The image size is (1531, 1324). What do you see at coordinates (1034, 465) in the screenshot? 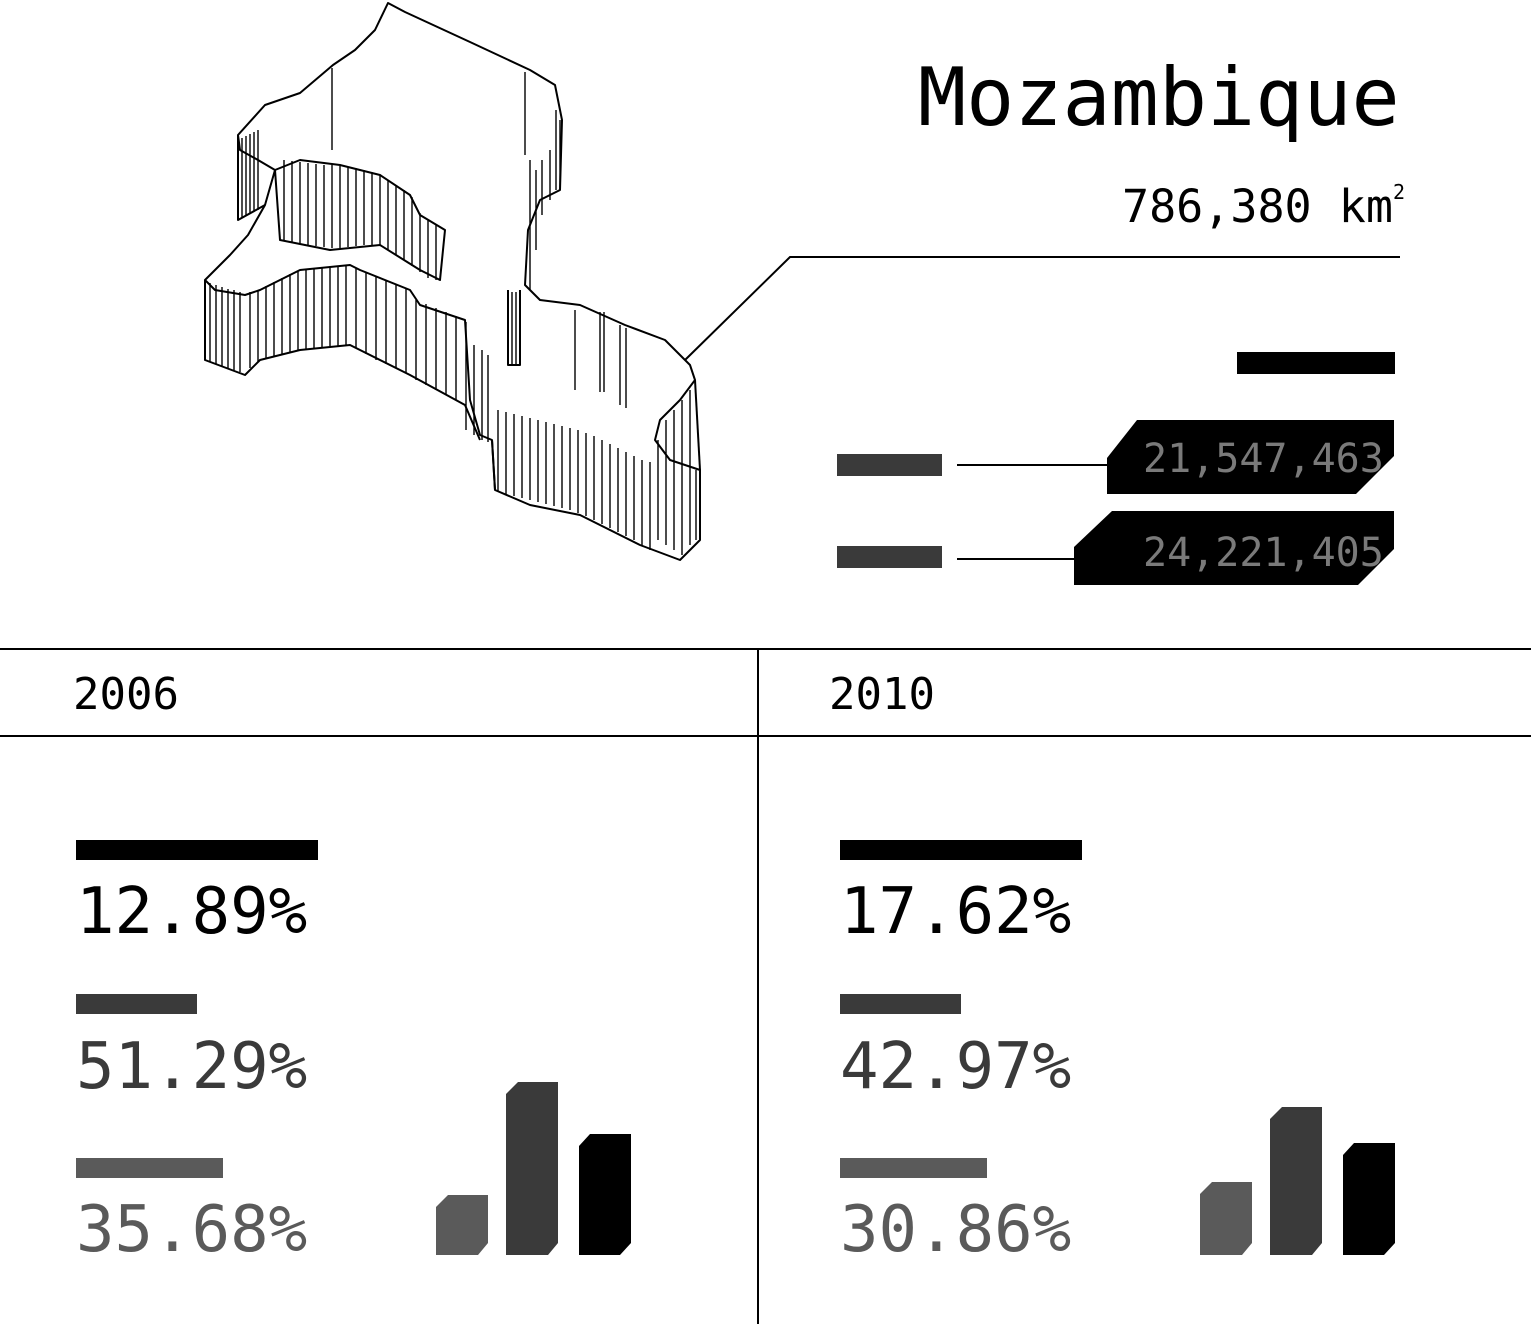
I see `population-connector-2006` at bounding box center [1034, 465].